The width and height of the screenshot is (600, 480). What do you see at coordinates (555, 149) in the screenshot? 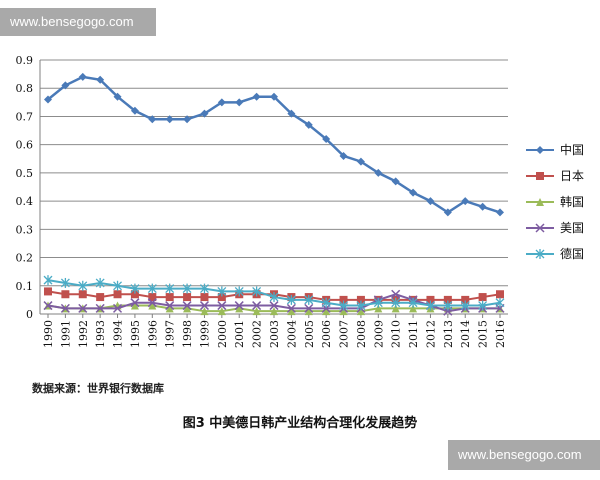
I see `legend-item: 中国` at bounding box center [555, 149].